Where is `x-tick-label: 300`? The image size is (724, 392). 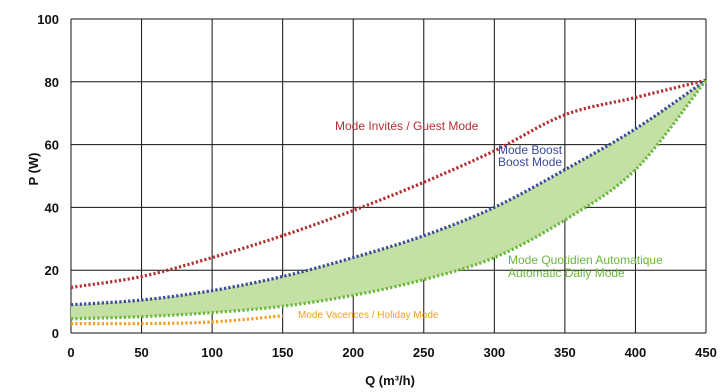
x-tick-label: 300 is located at coordinates (494, 352).